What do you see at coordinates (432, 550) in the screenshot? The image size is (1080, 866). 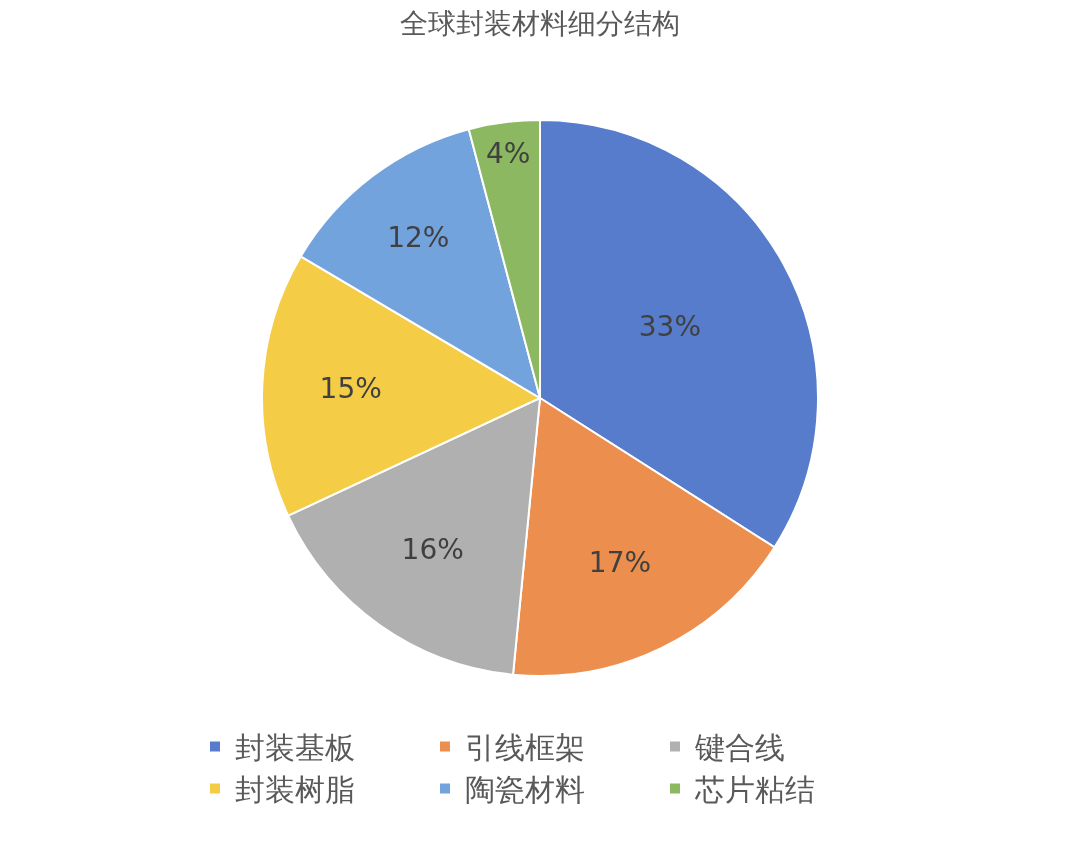 I see `data-label: 16%` at bounding box center [432, 550].